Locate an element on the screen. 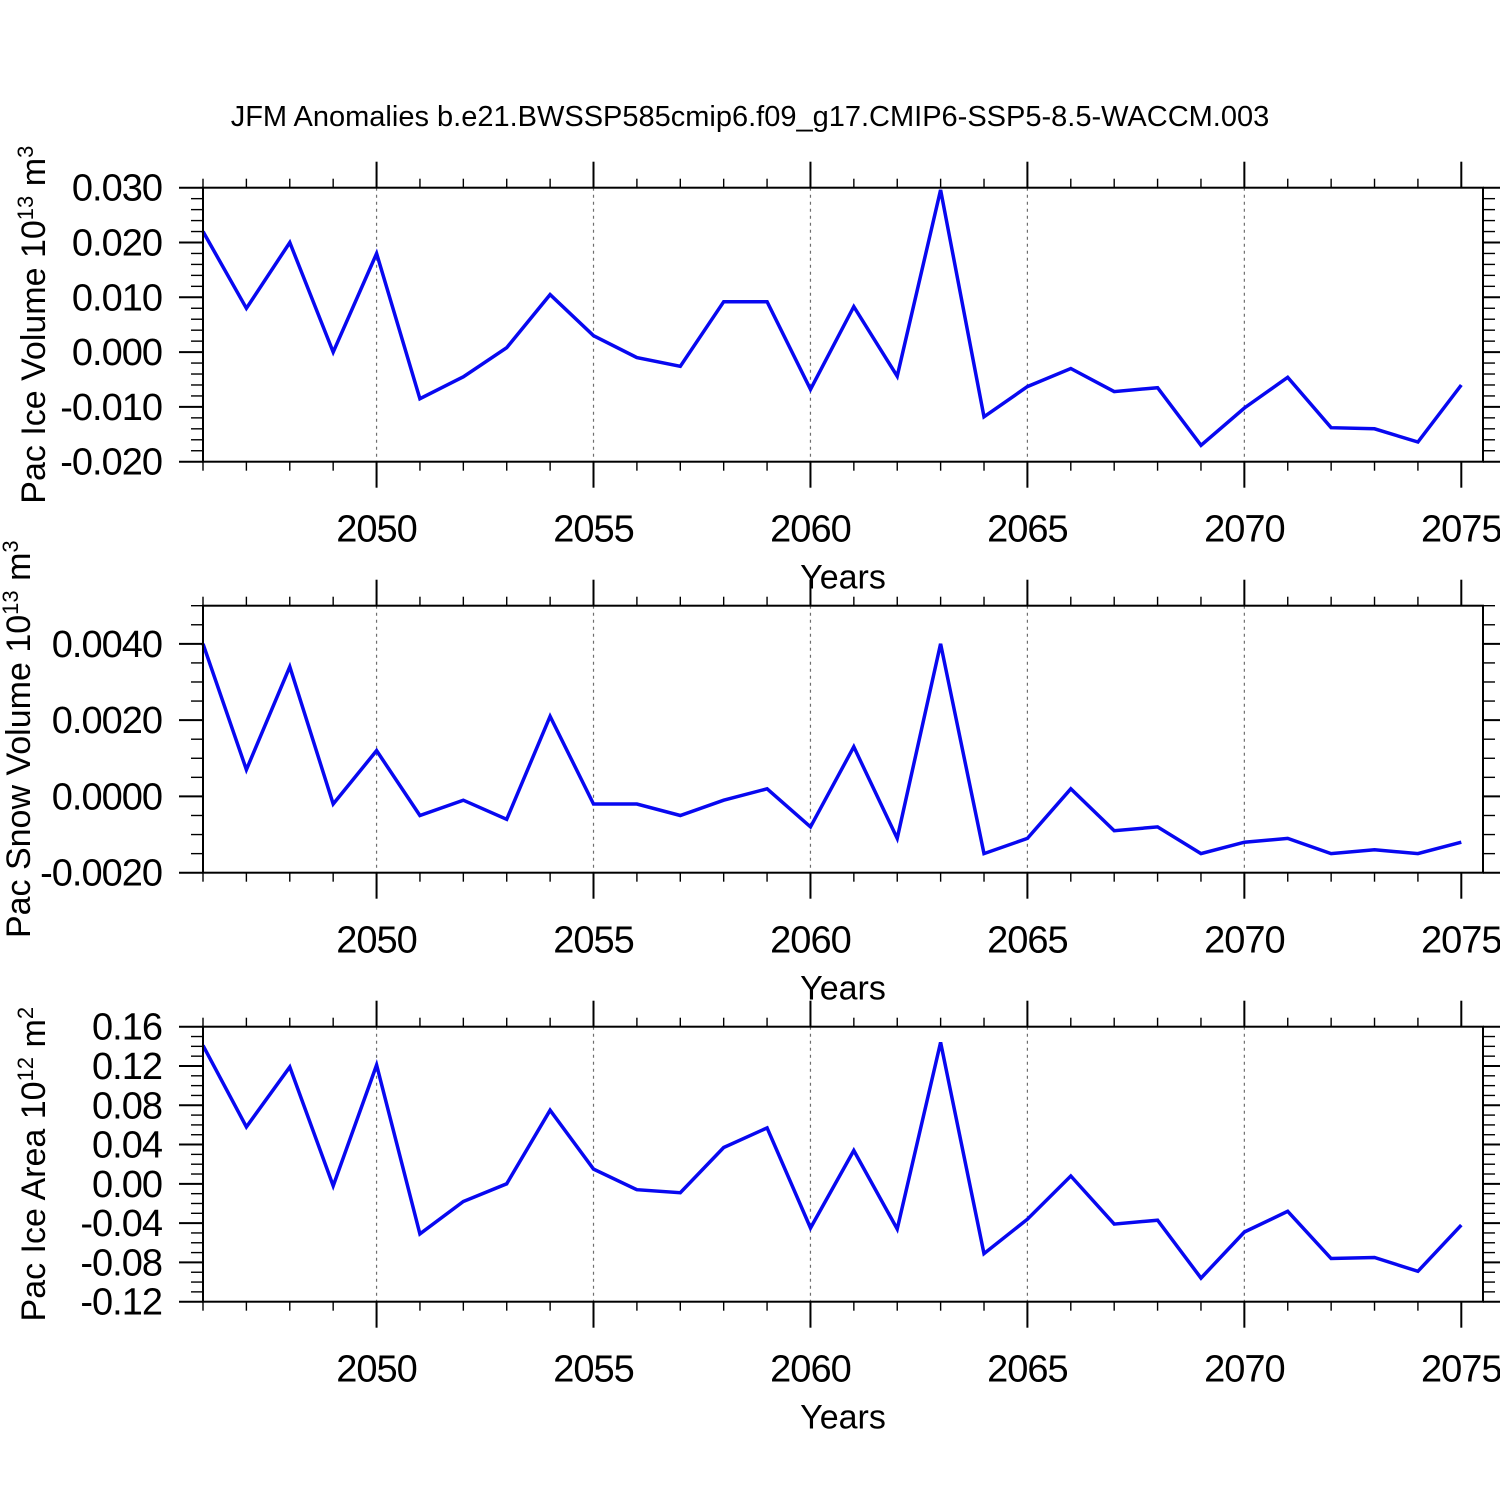 The width and height of the screenshot is (1500, 1500). y-tick-label: 0.030 is located at coordinates (117, 189).